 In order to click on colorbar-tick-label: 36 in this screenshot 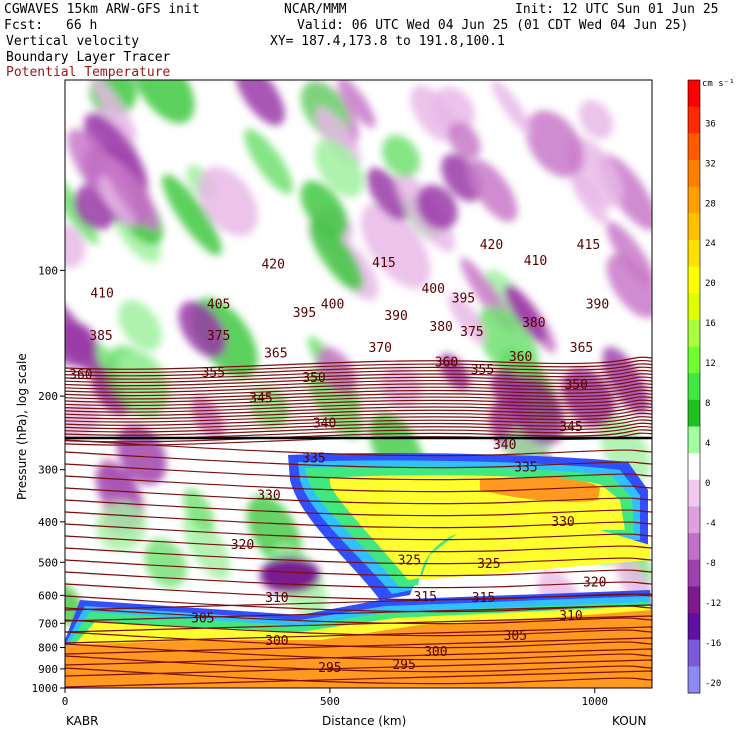, I will do `click(710, 124)`.